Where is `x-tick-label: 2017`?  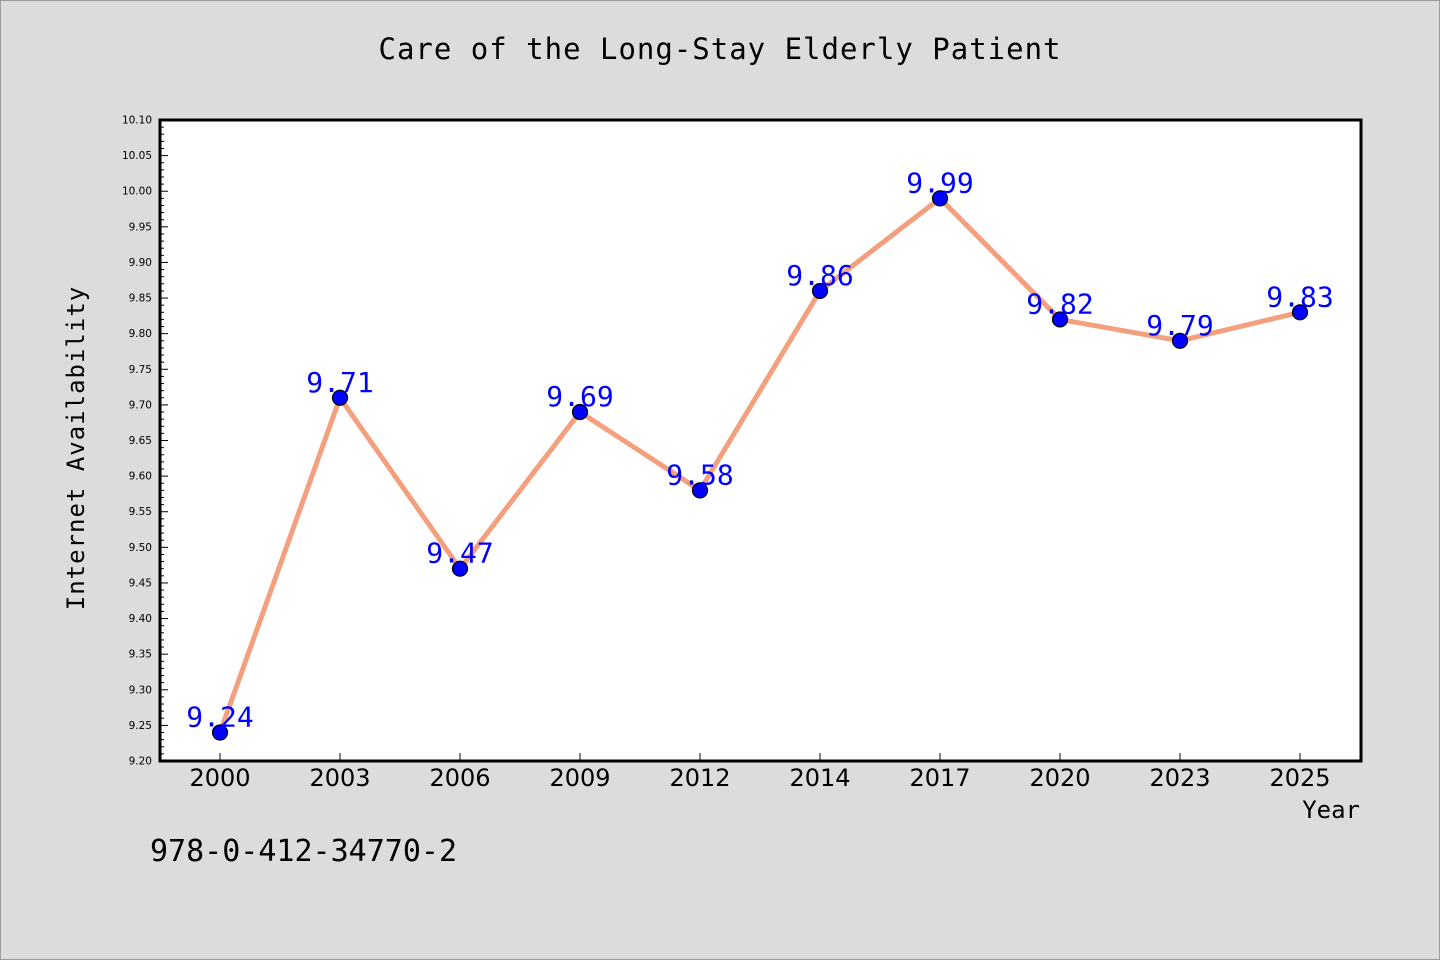 x-tick-label: 2017 is located at coordinates (939, 778).